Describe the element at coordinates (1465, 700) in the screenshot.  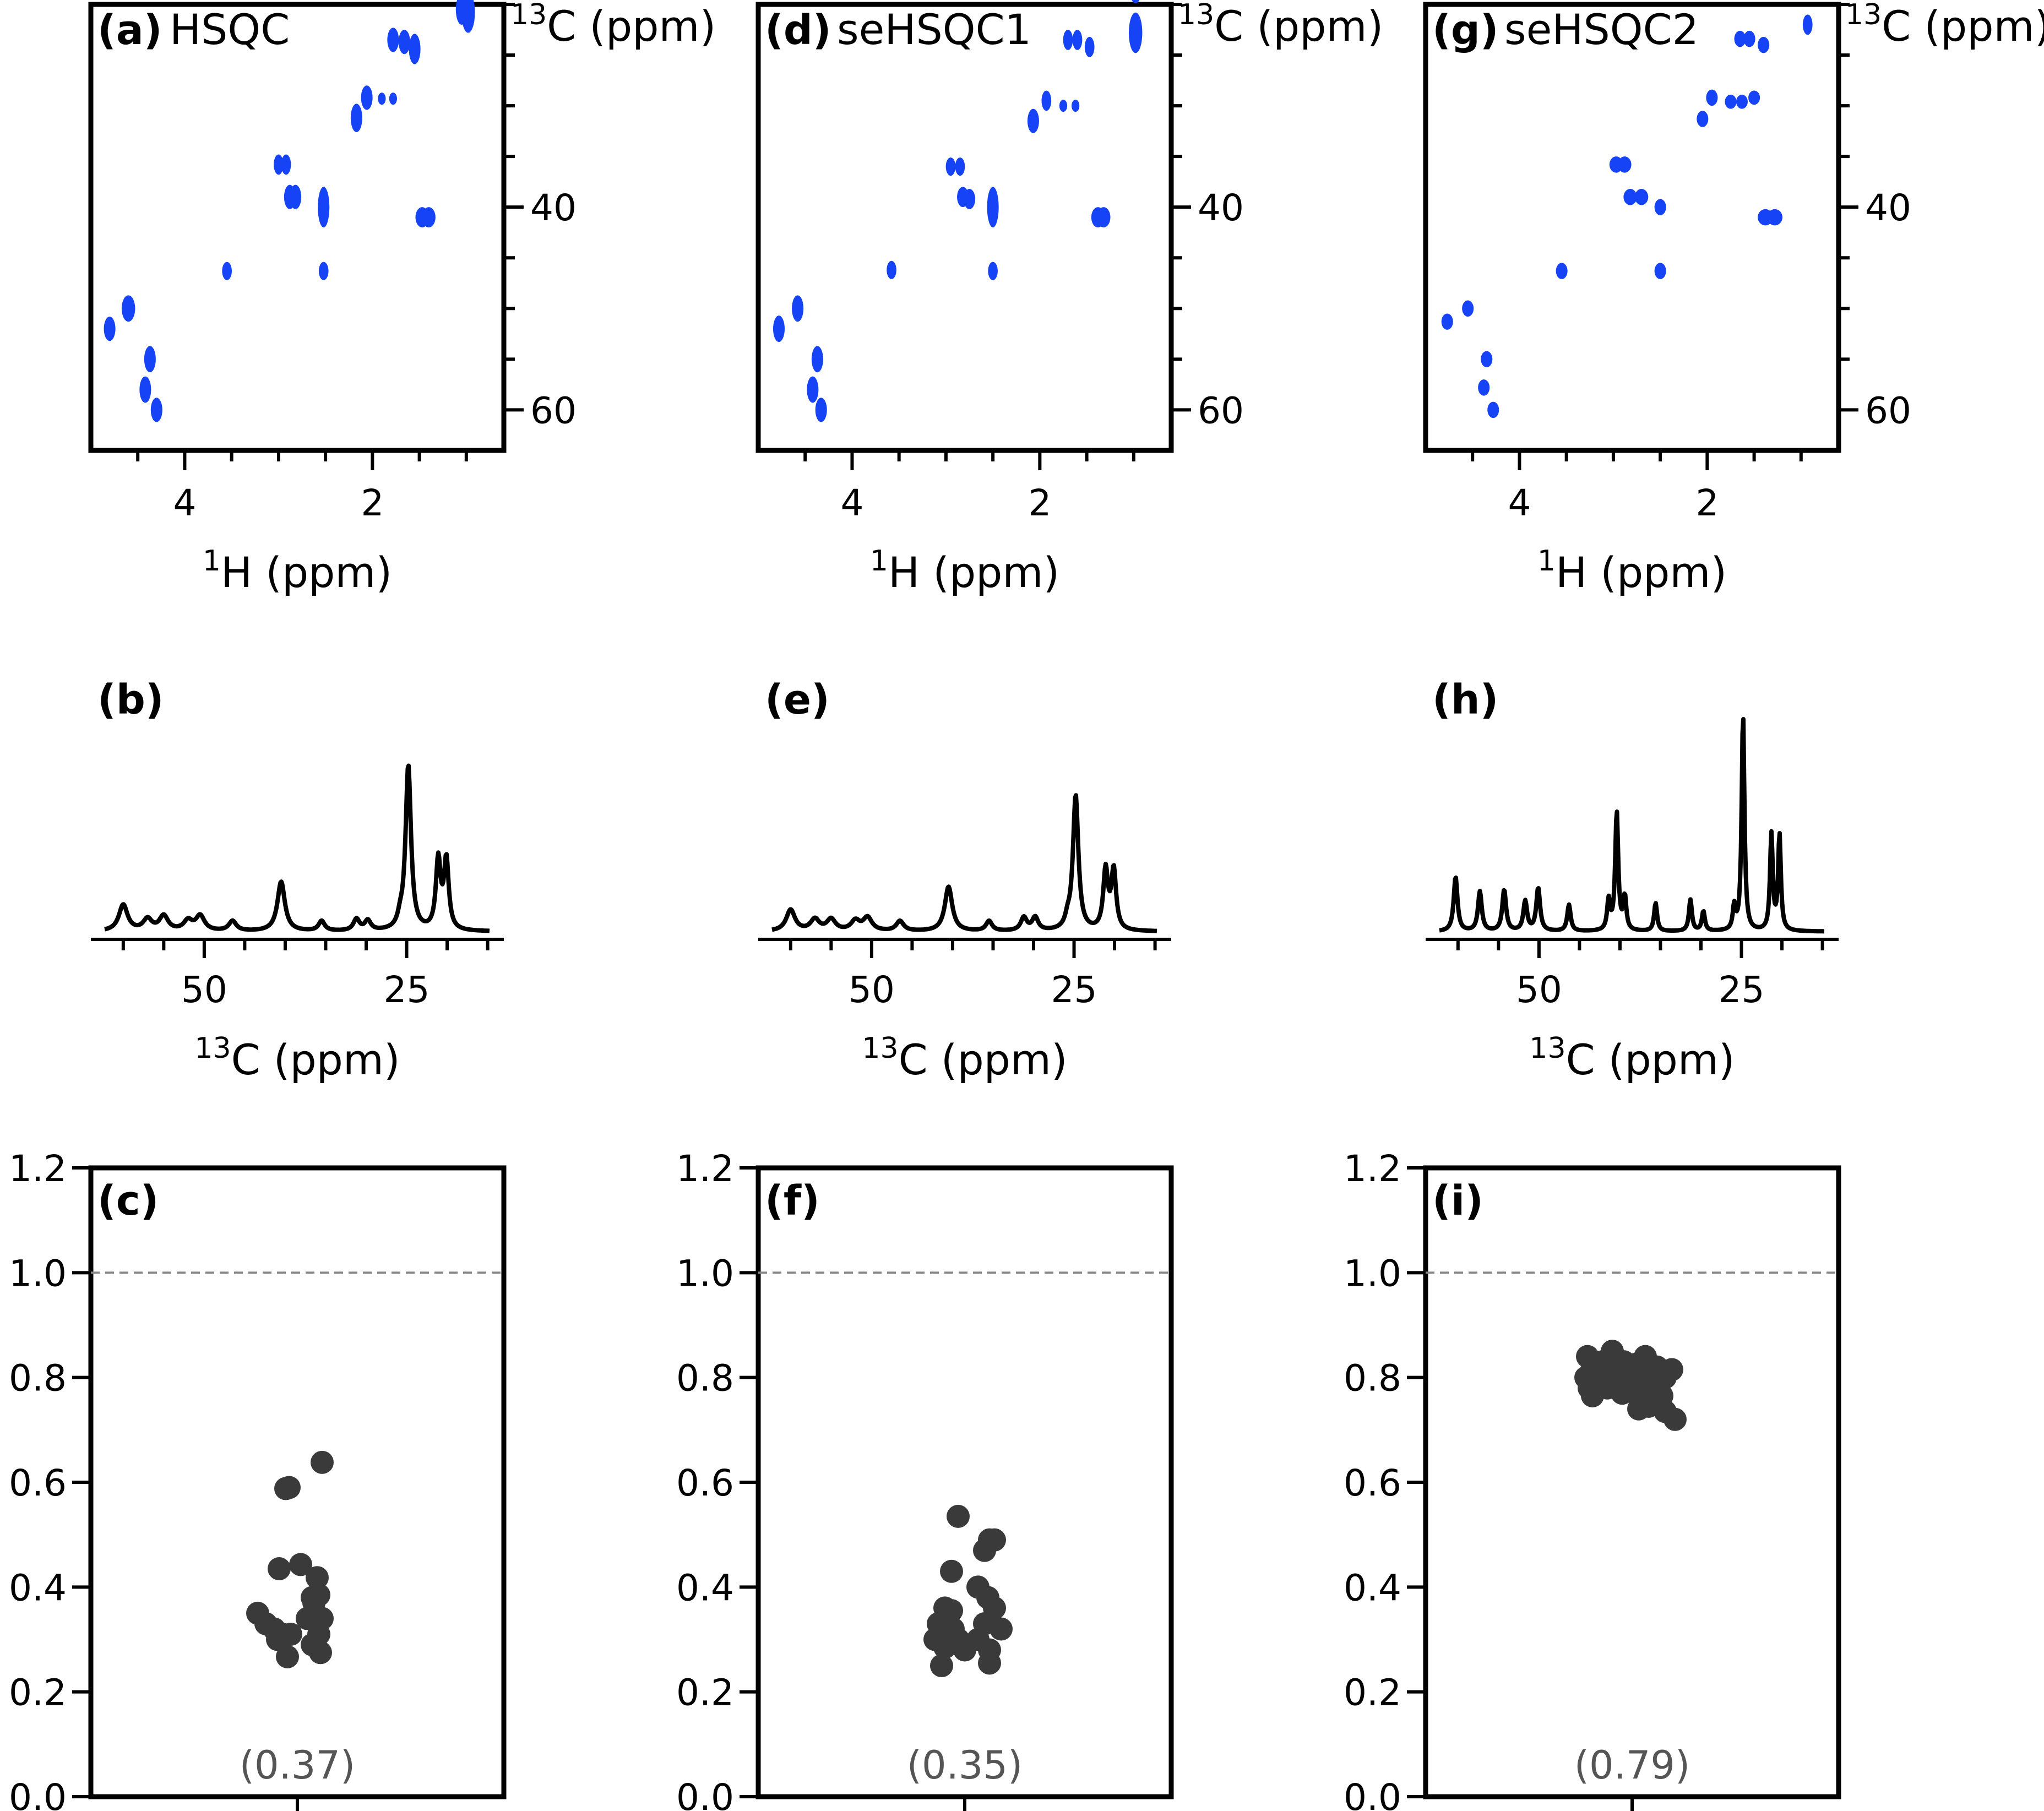
I see `panel-label: (h)` at that location.